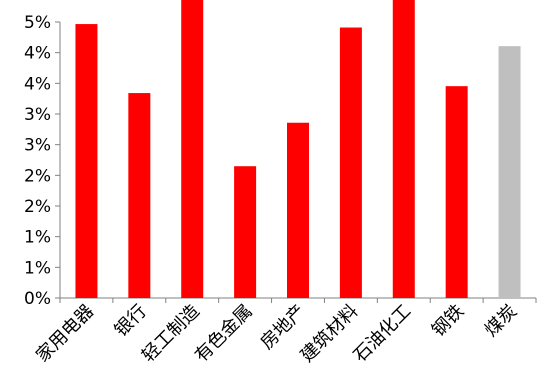 The image size is (545, 383). I want to click on y-tick-label: 5%, so click(37, 23).